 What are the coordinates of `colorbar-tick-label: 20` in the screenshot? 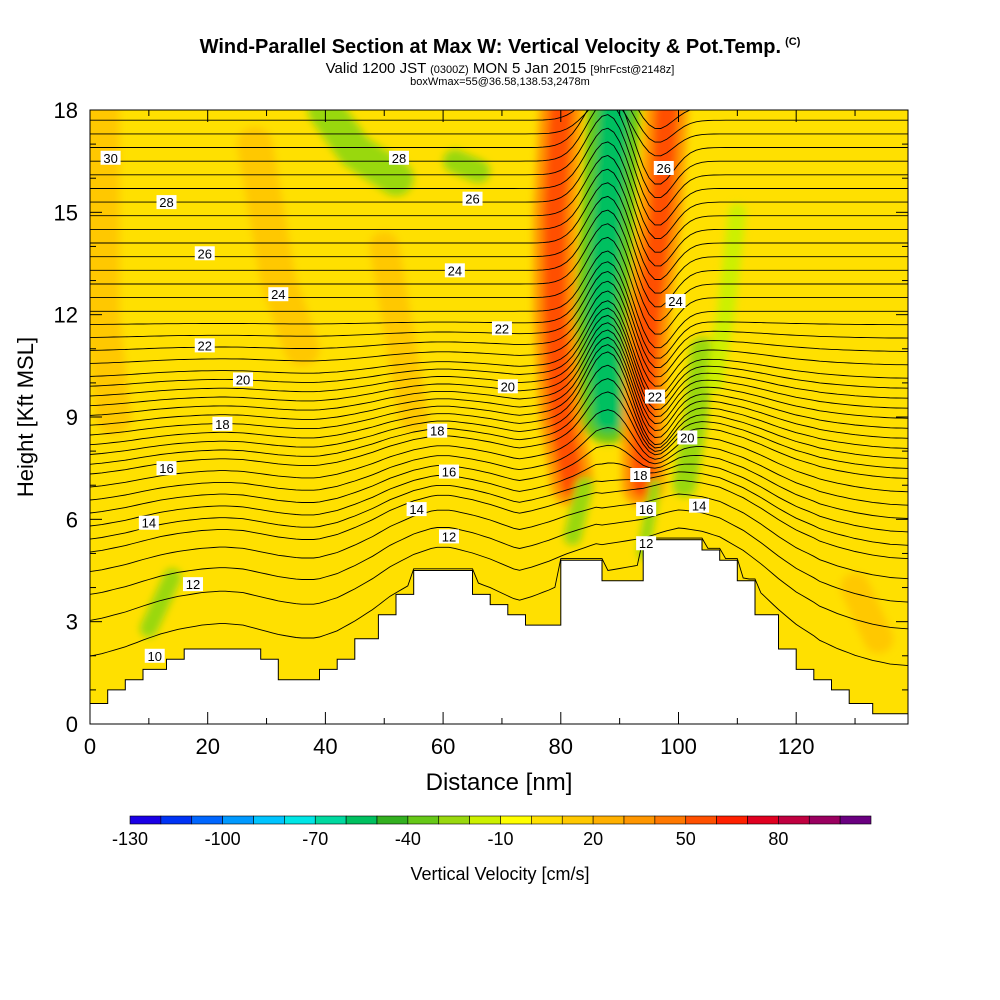 It's located at (593, 839).